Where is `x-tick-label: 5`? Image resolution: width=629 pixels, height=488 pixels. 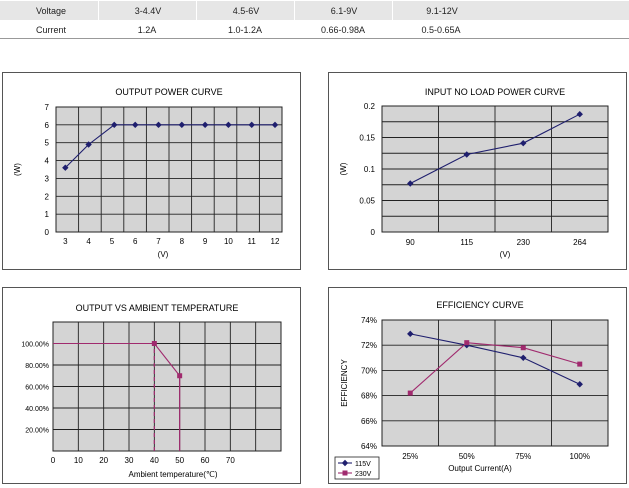
x-tick-label: 5 is located at coordinates (112, 241).